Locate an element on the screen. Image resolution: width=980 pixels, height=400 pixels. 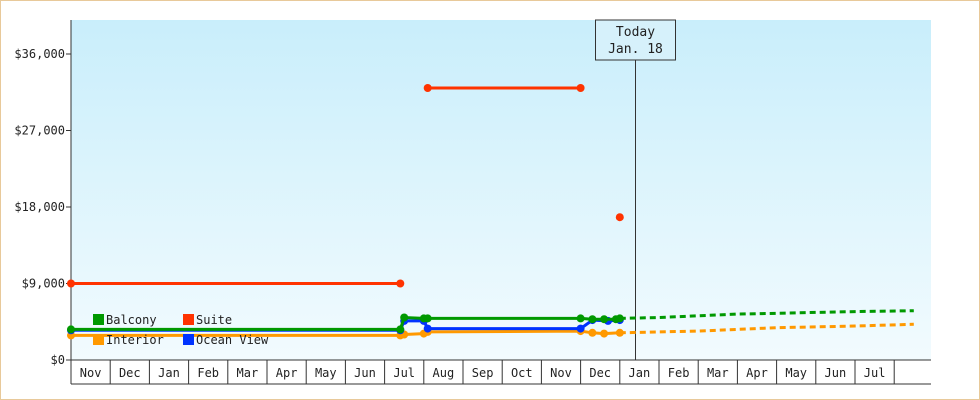
month-label: Aug is located at coordinates (444, 373).